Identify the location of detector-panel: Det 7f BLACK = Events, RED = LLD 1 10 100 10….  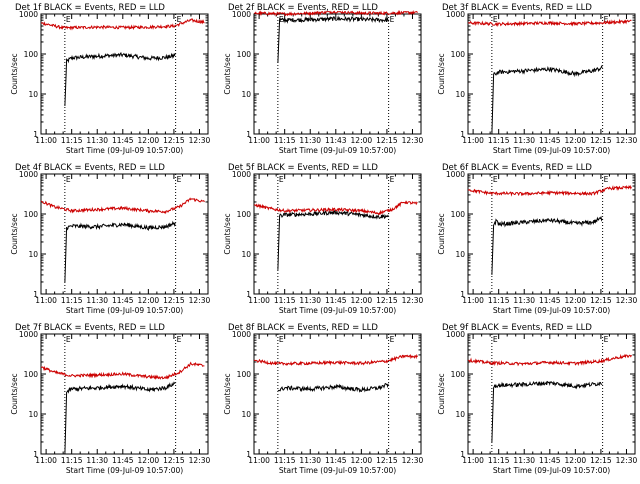
(110, 399).